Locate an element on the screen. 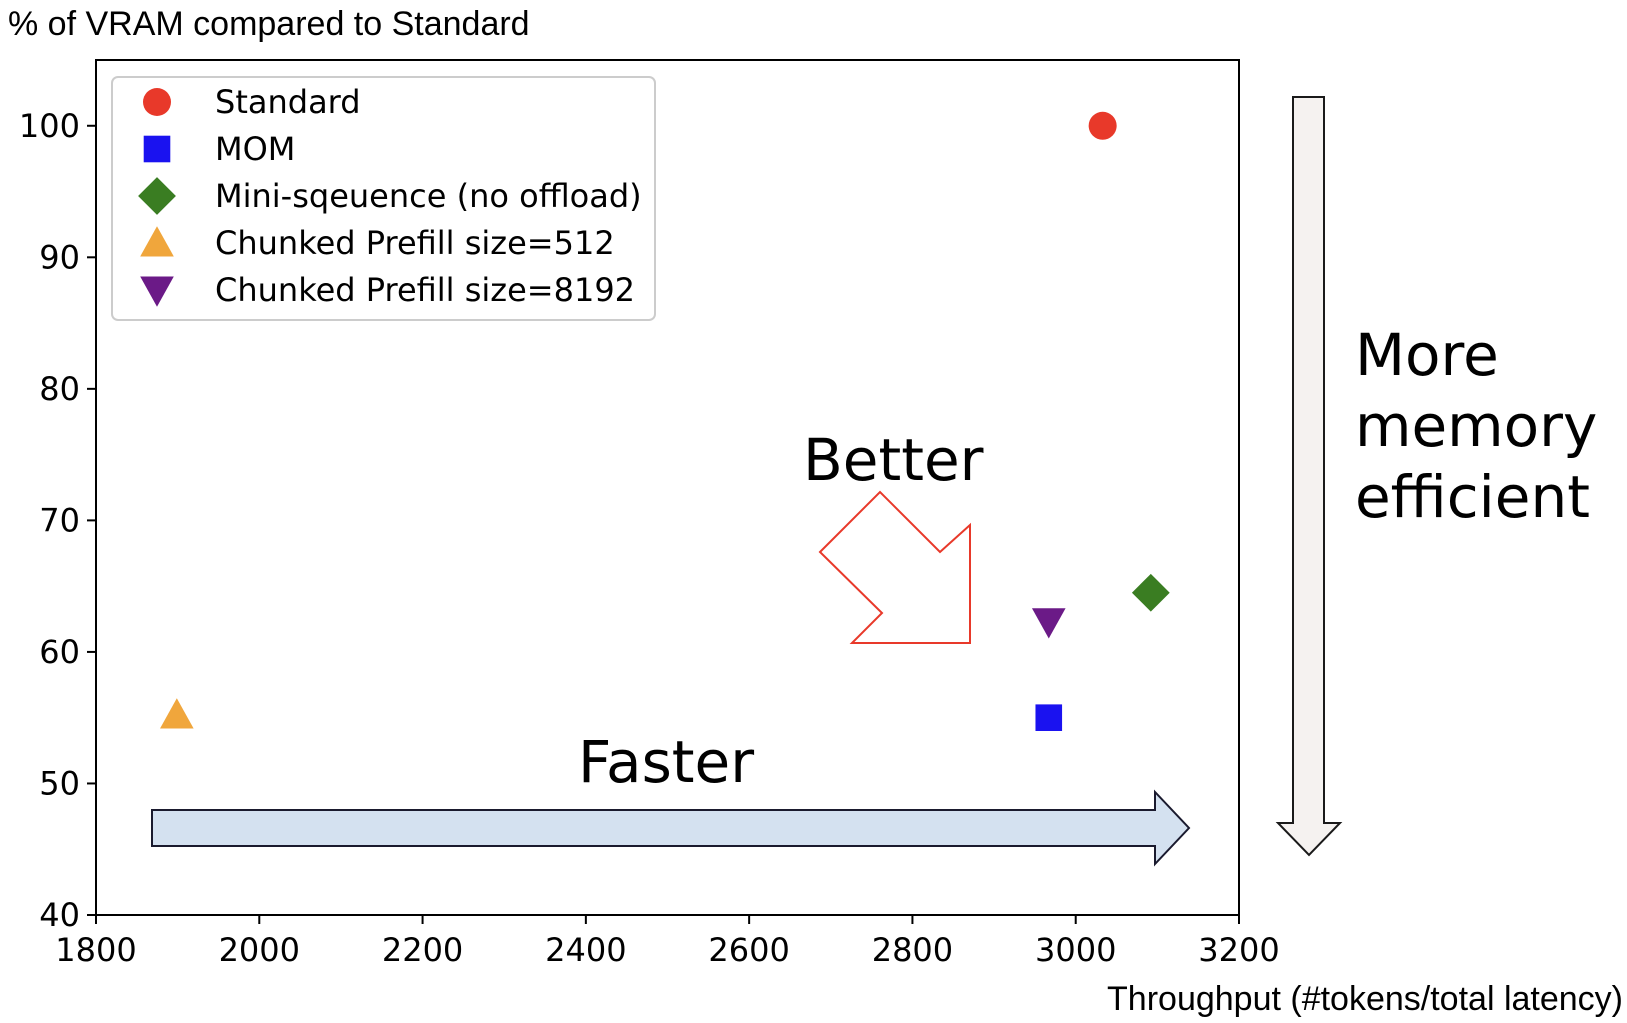 Image resolution: width=1627 pixels, height=1023 pixels. legend-label-mom: MOM is located at coordinates (255, 149).